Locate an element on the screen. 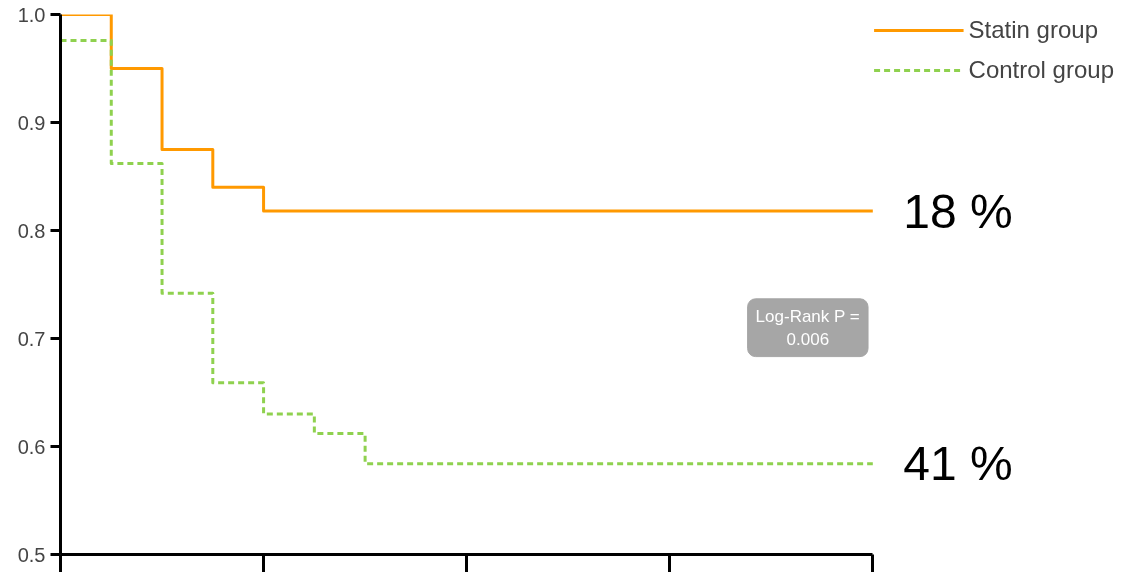  legend-label: Statin group is located at coordinates (1033, 30).